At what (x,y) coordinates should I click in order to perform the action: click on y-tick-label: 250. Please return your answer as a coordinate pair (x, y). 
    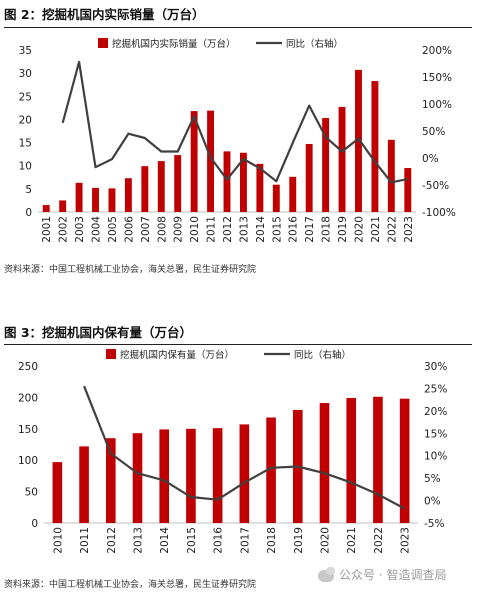
    Looking at the image, I should click on (28, 367).